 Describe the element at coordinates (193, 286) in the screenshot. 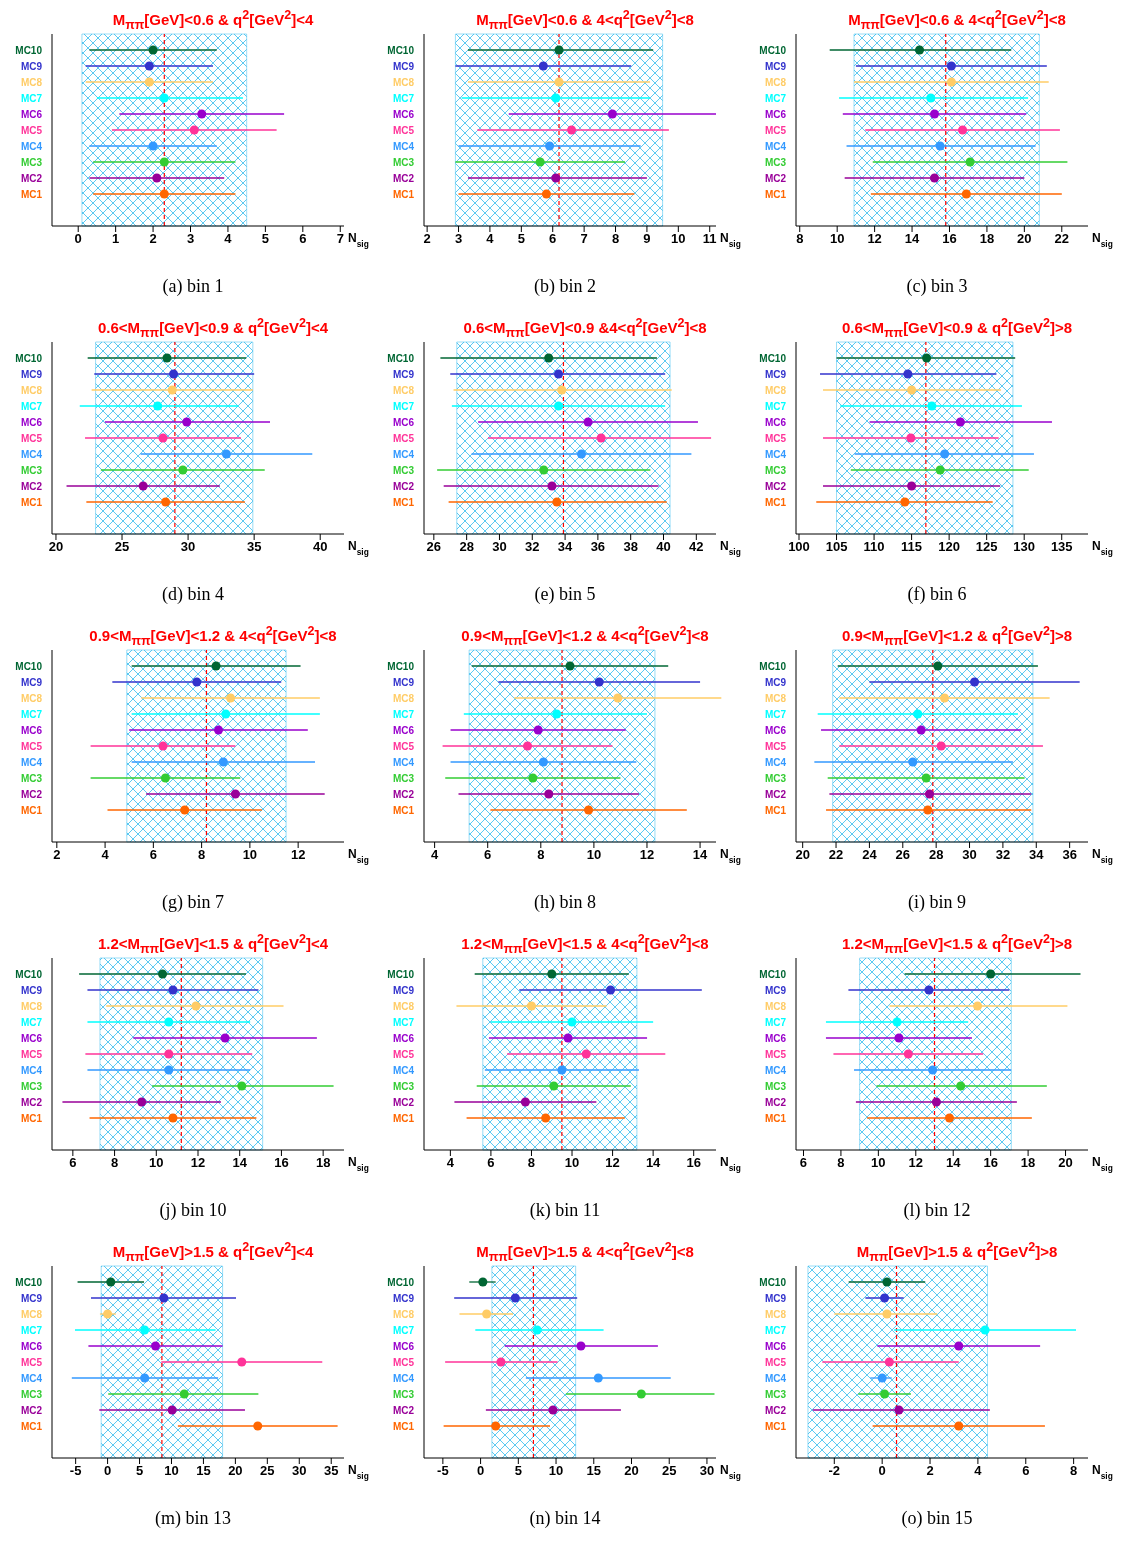

I see `text: (a) bin 1` at that location.